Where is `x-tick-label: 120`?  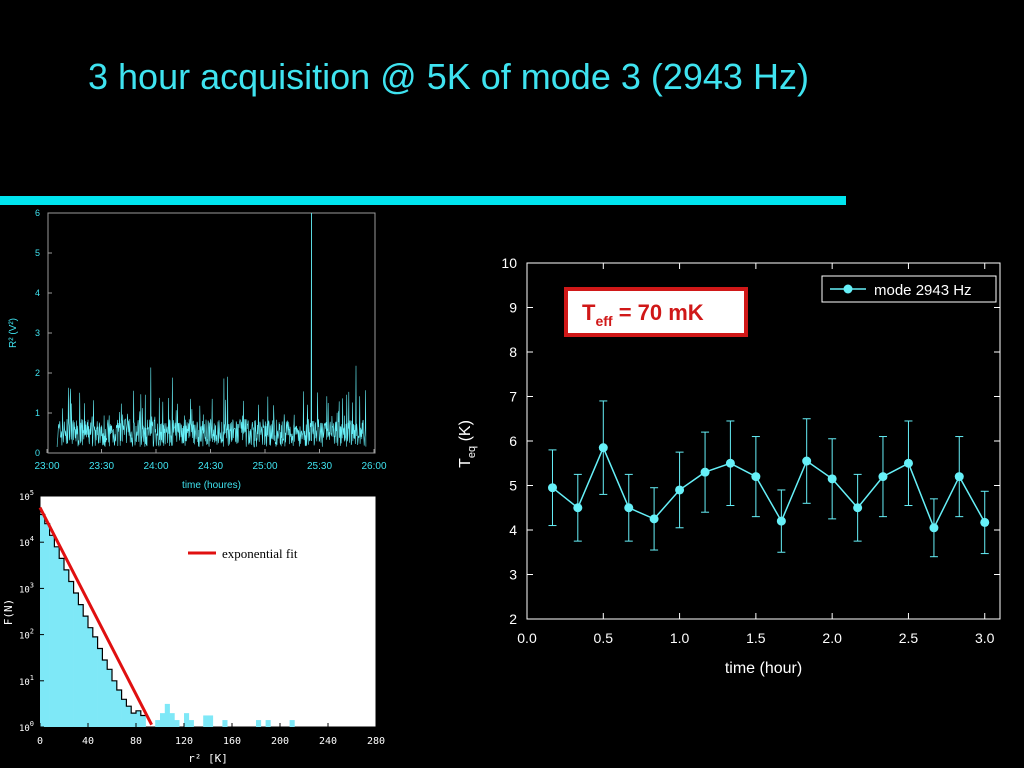 x-tick-label: 120 is located at coordinates (184, 741).